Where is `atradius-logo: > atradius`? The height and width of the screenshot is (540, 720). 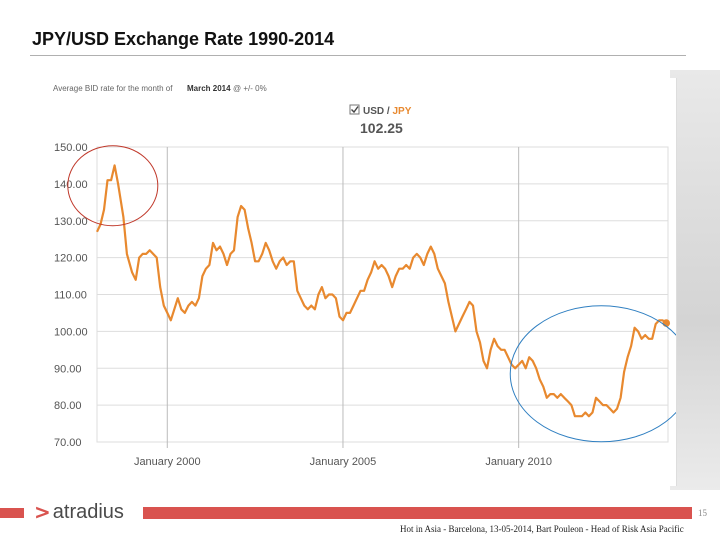 atradius-logo: > atradius is located at coordinates (79, 512).